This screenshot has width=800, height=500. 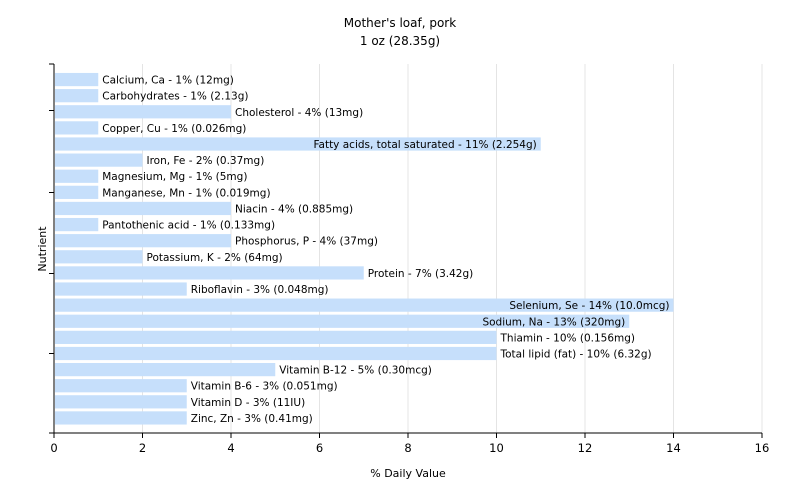 I want to click on x-axis-title: % Daily Value, so click(x=408, y=473).